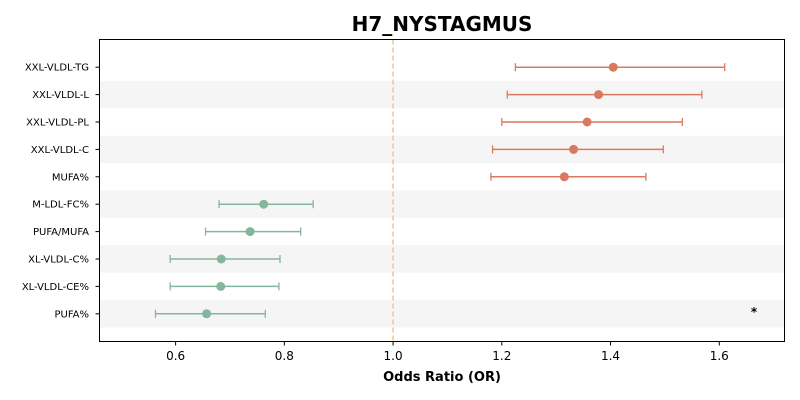  What do you see at coordinates (719, 356) in the screenshot?
I see `x-tick-label: 1.6` at bounding box center [719, 356].